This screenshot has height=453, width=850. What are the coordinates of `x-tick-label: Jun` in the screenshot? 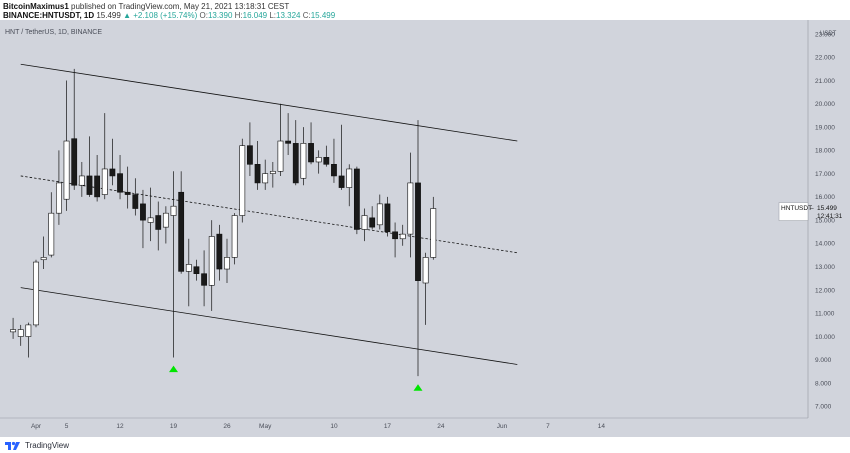 It's located at (502, 426).